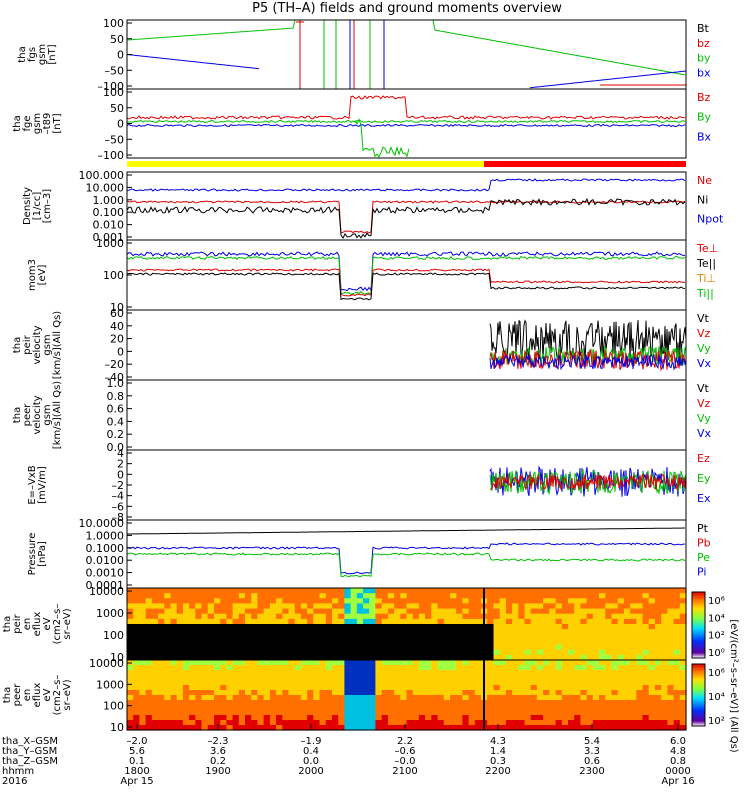 This screenshot has height=800, width=750. I want to click on y-axis-label: Density[1/cc][cm–3], so click(37, 206).